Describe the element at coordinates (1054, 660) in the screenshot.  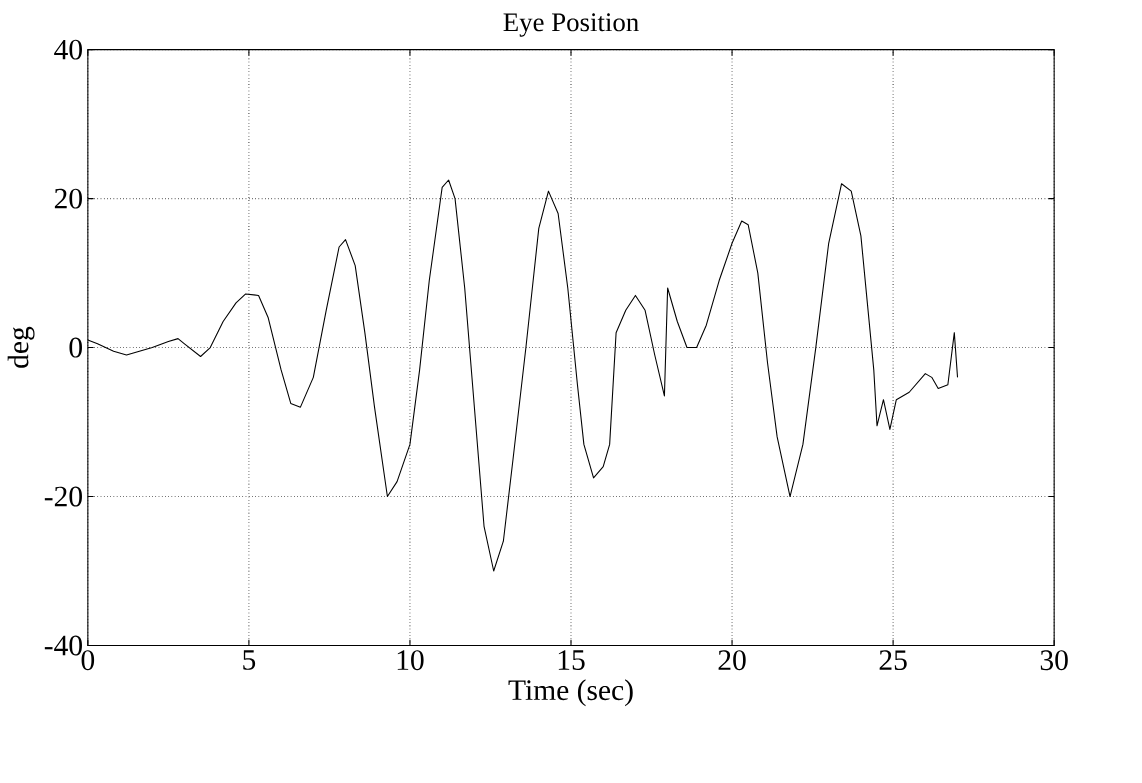
I see `x-tick-label: 30` at that location.